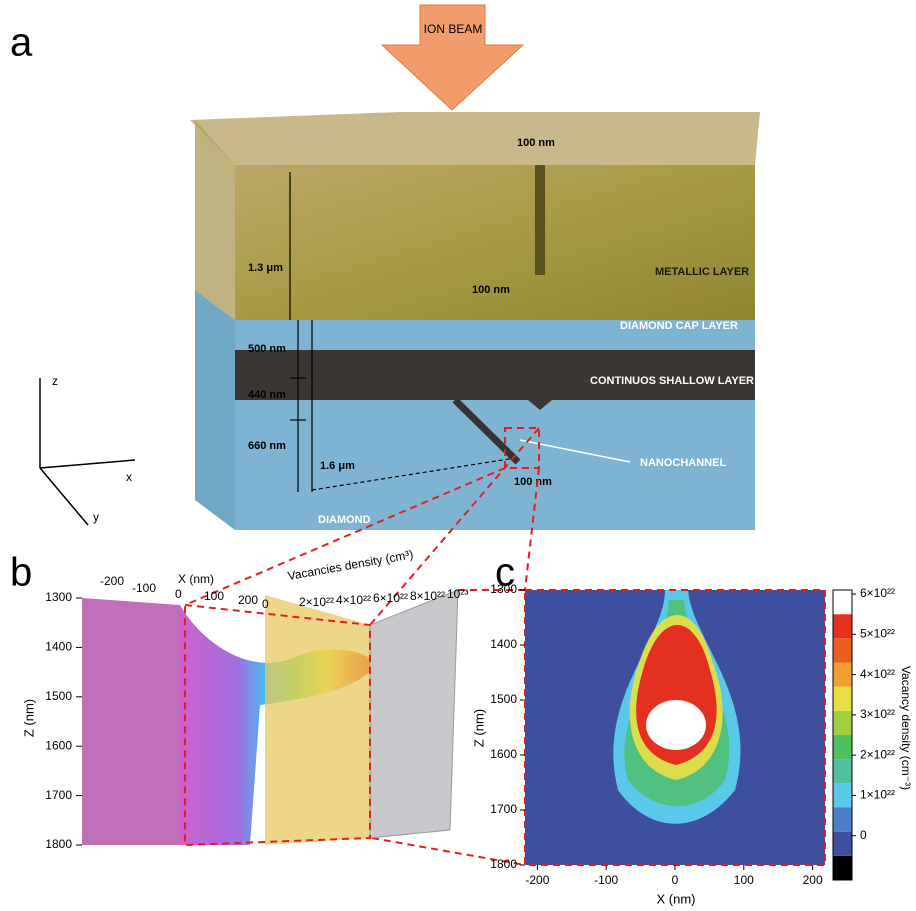 This screenshot has width=916, height=911. What do you see at coordinates (129, 477) in the screenshot?
I see `axis-name: x` at bounding box center [129, 477].